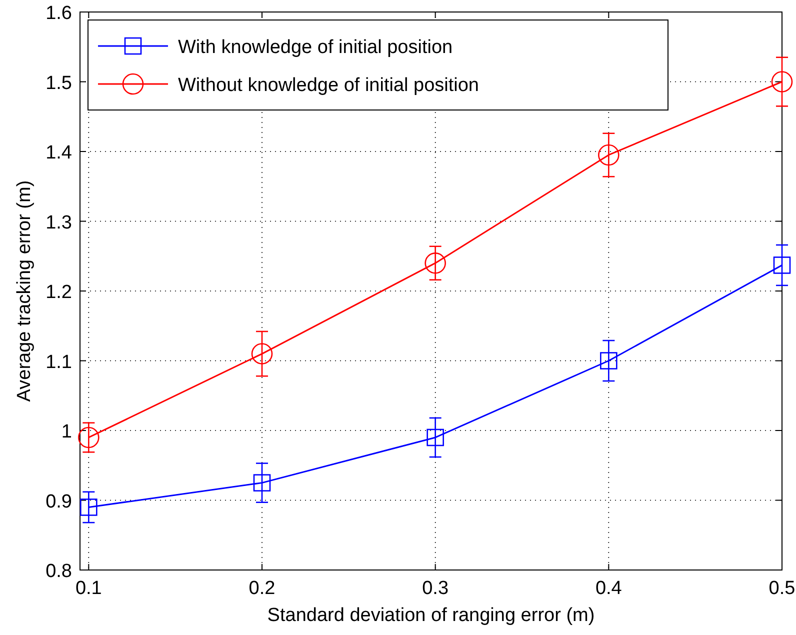  Describe the element at coordinates (59, 83) in the screenshot. I see `y-tick-label: 1.5` at that location.